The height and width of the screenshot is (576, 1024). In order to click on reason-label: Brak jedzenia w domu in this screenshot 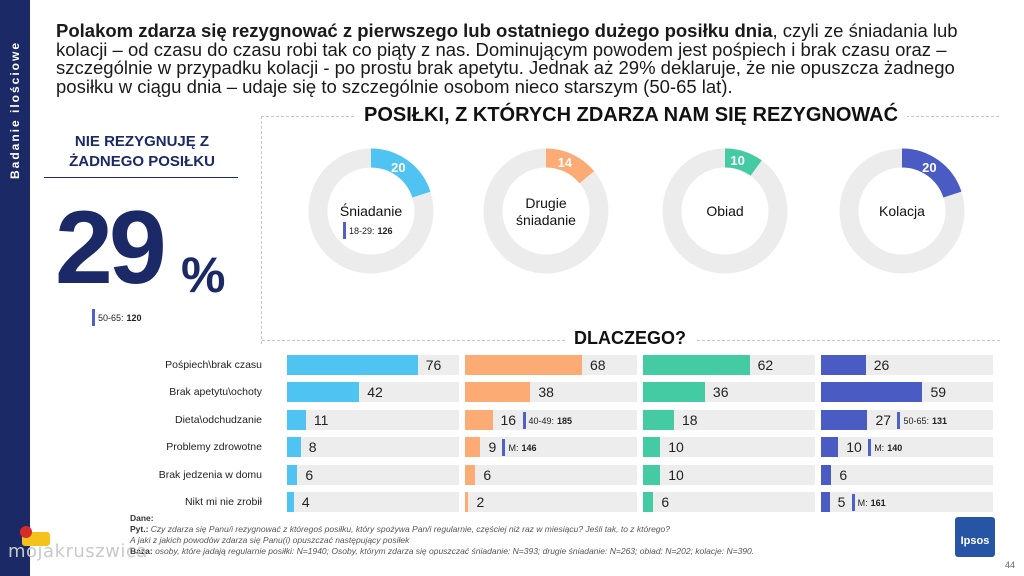, I will do `click(210, 475)`.